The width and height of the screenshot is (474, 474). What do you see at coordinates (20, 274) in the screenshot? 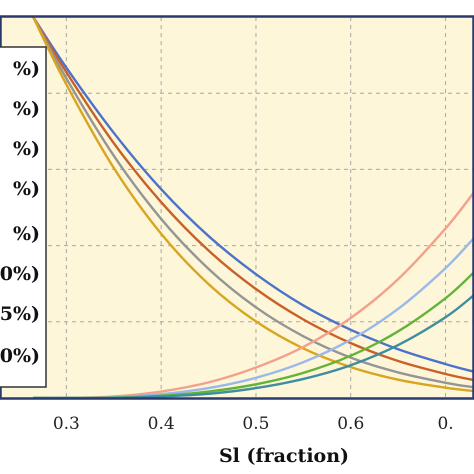
I see `legend-entry-5: 0%)` at bounding box center [20, 274].